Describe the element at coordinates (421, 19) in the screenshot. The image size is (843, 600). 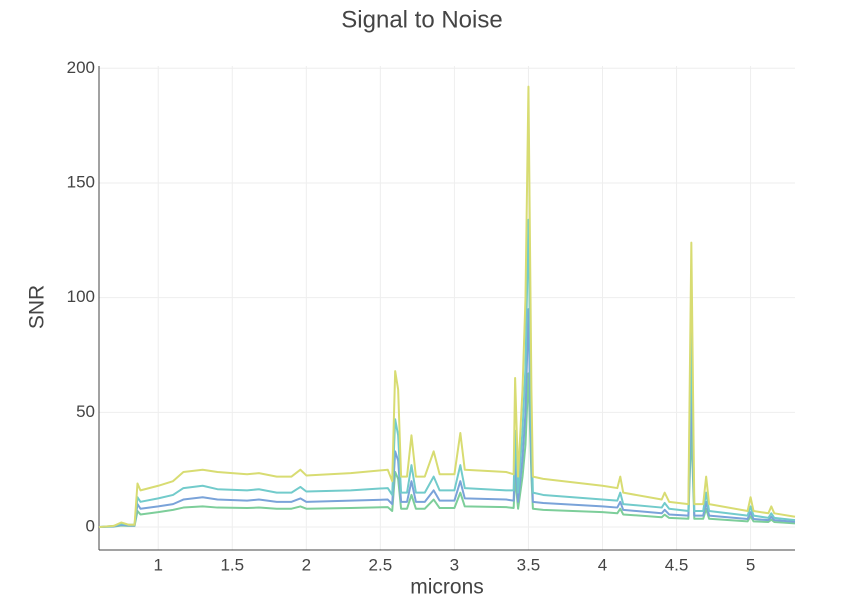
I see `chart-title: Signal to Noise` at that location.